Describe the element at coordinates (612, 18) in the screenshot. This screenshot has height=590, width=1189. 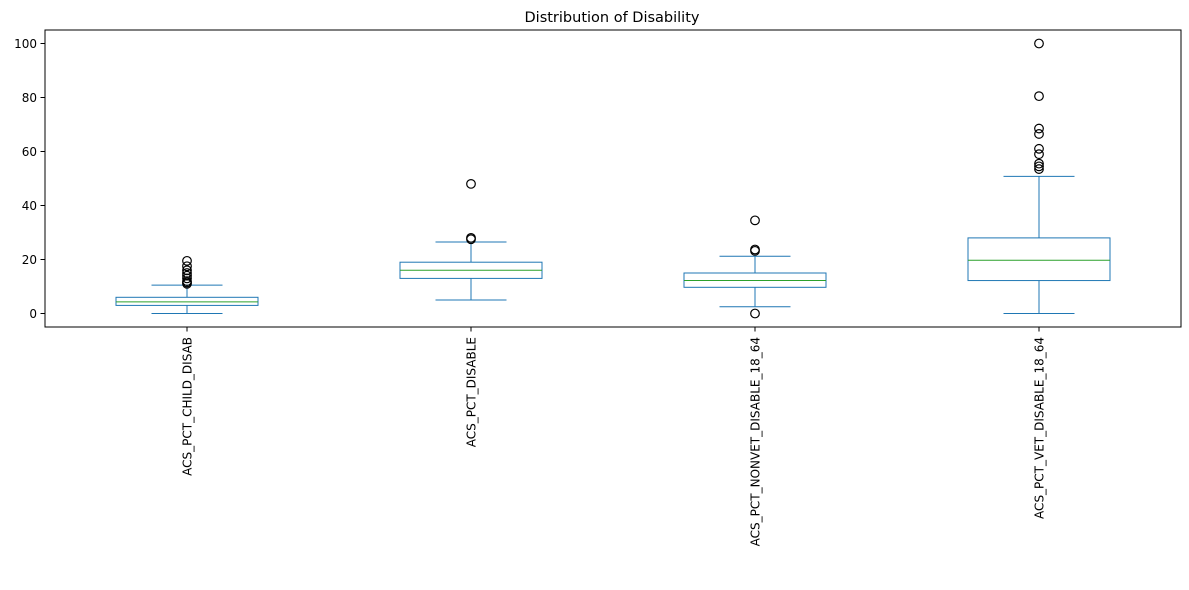
I see `chart-title: Distribution of Disability` at that location.